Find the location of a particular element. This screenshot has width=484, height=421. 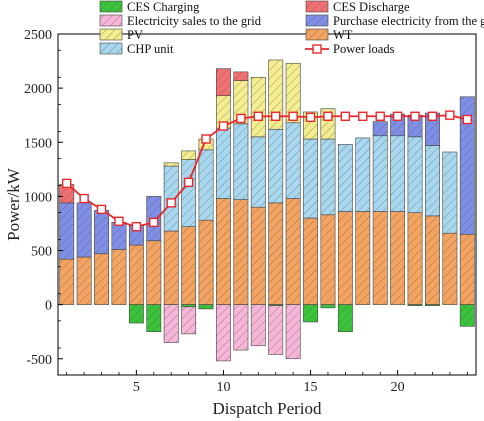

legend-entry-pv: PV is located at coordinates (121, 35).